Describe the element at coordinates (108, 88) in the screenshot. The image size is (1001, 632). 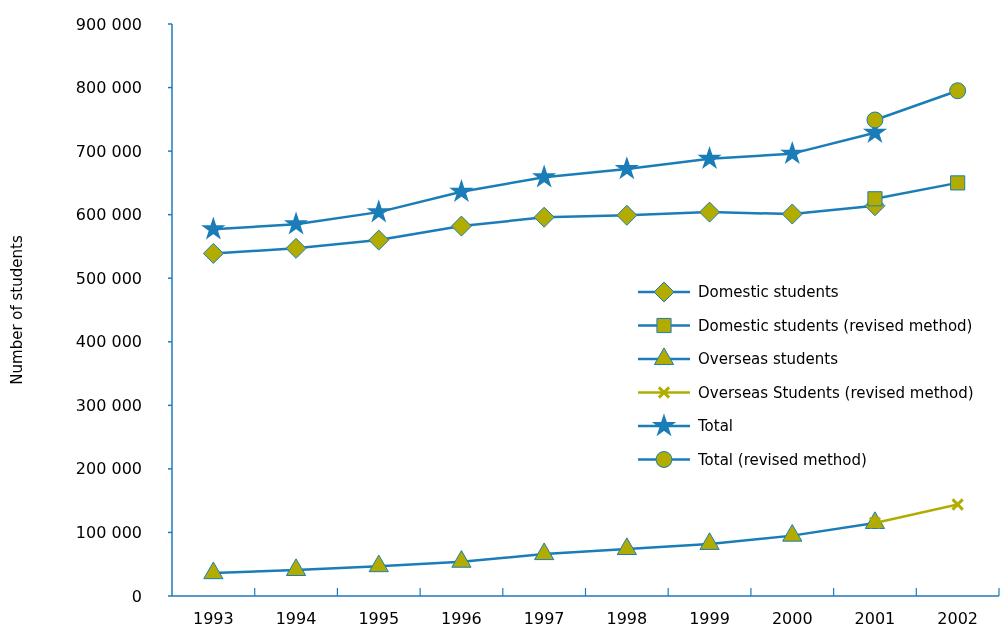
I see `y-tick-label: 800 000` at that location.